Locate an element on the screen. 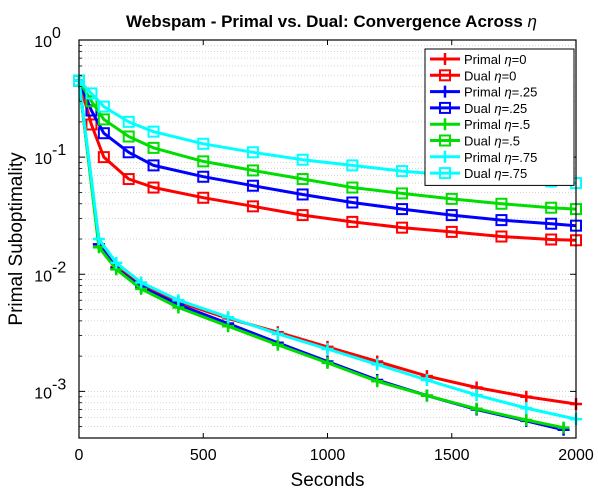 This screenshot has width=598, height=497. y-tick-exponent: -3 is located at coordinates (59, 384).